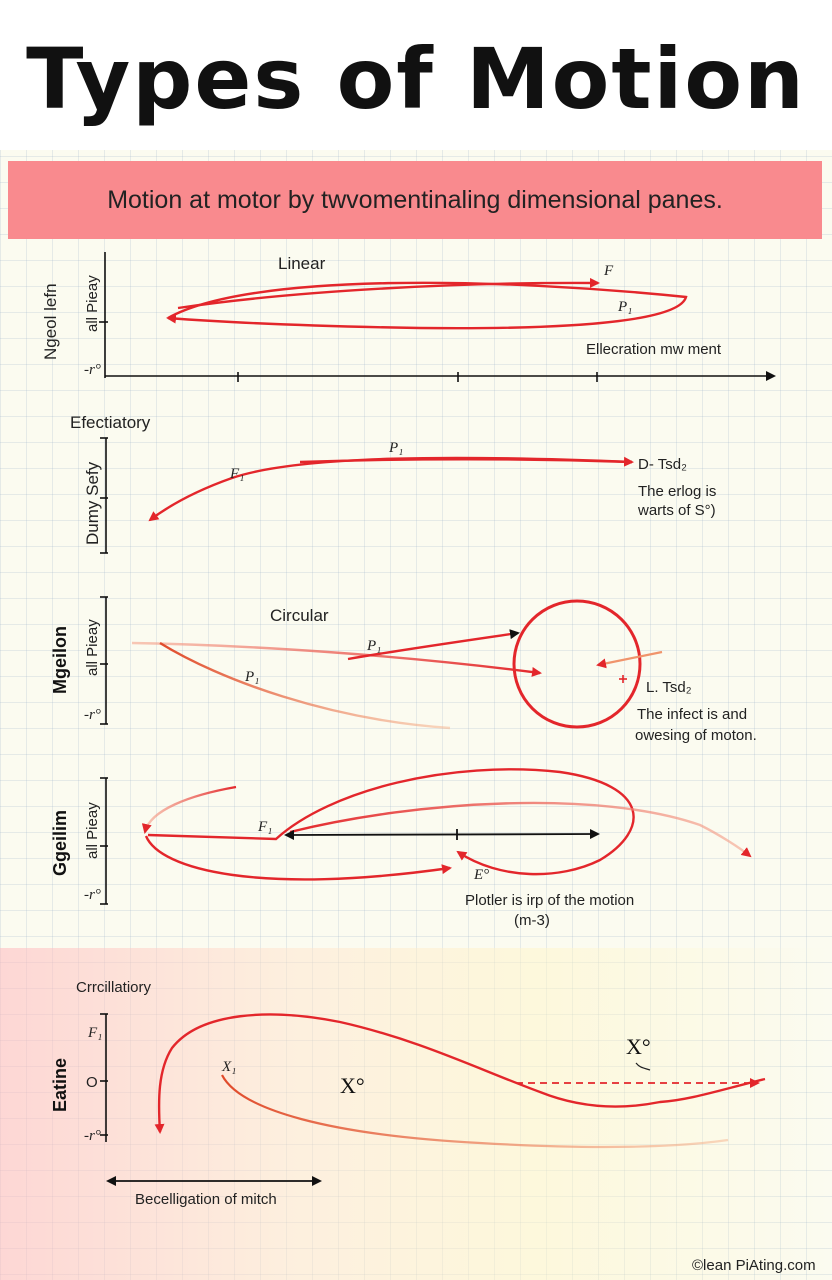 The height and width of the screenshot is (1280, 832). What do you see at coordinates (114, 987) in the screenshot?
I see `panel-heading: Crrcillatiory` at bounding box center [114, 987].